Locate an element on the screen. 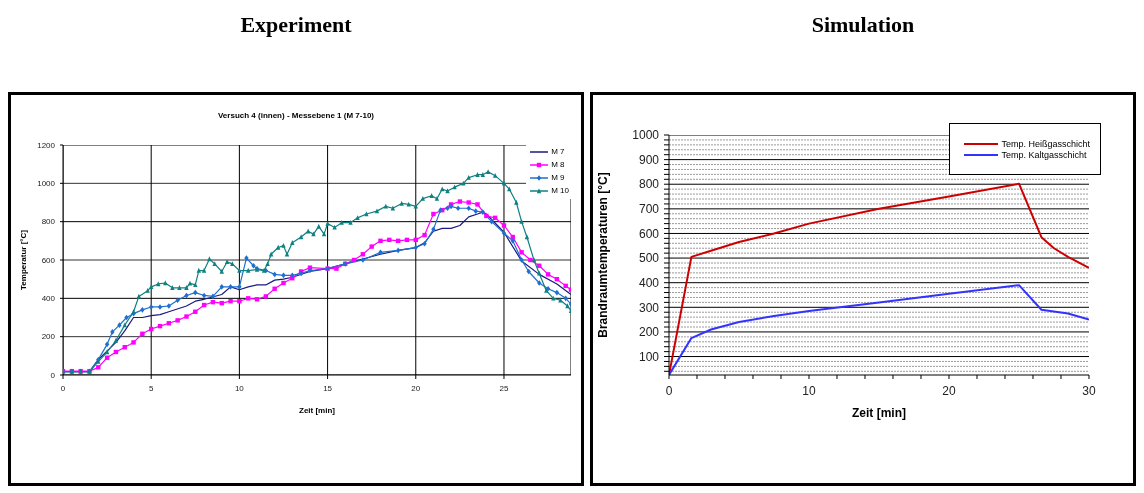 This screenshot has height=493, width=1144. text: Experiment is located at coordinates (296, 25).